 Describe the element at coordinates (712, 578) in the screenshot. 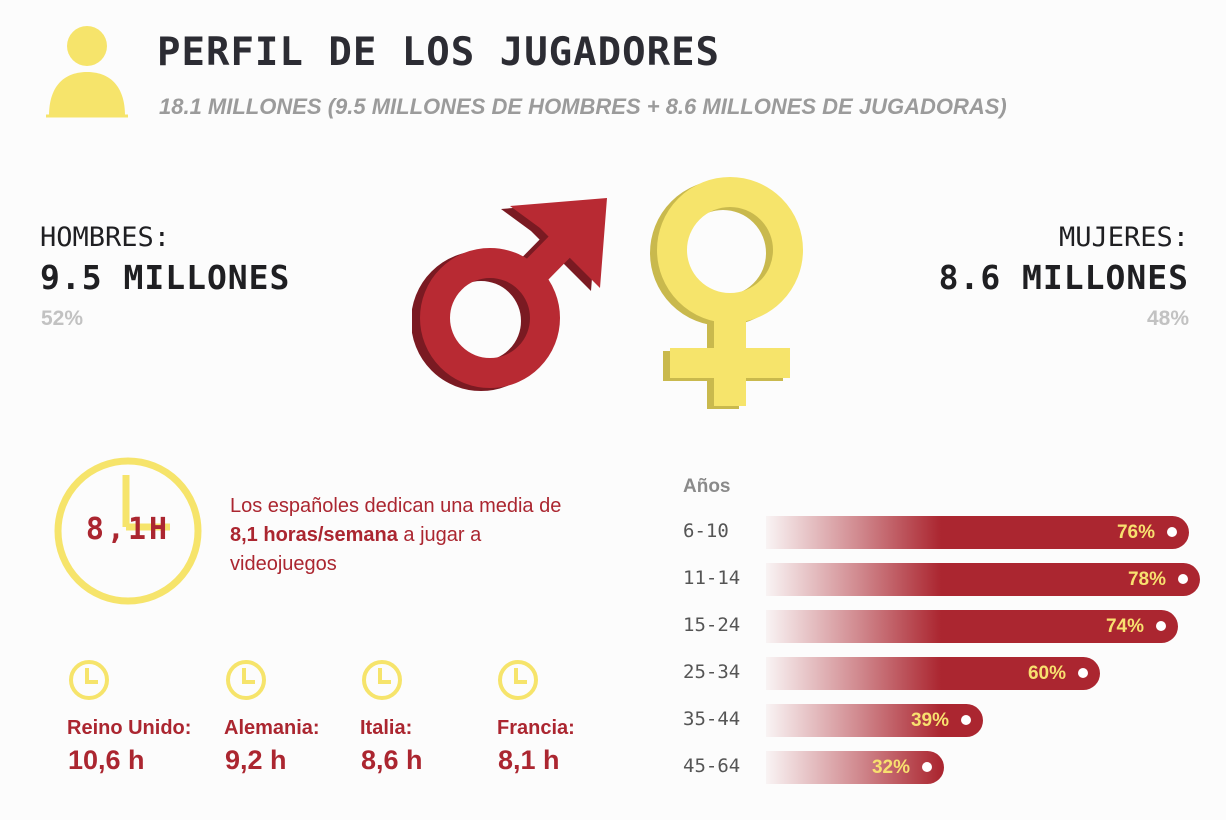

I see `age-category-label: 11-14` at that location.